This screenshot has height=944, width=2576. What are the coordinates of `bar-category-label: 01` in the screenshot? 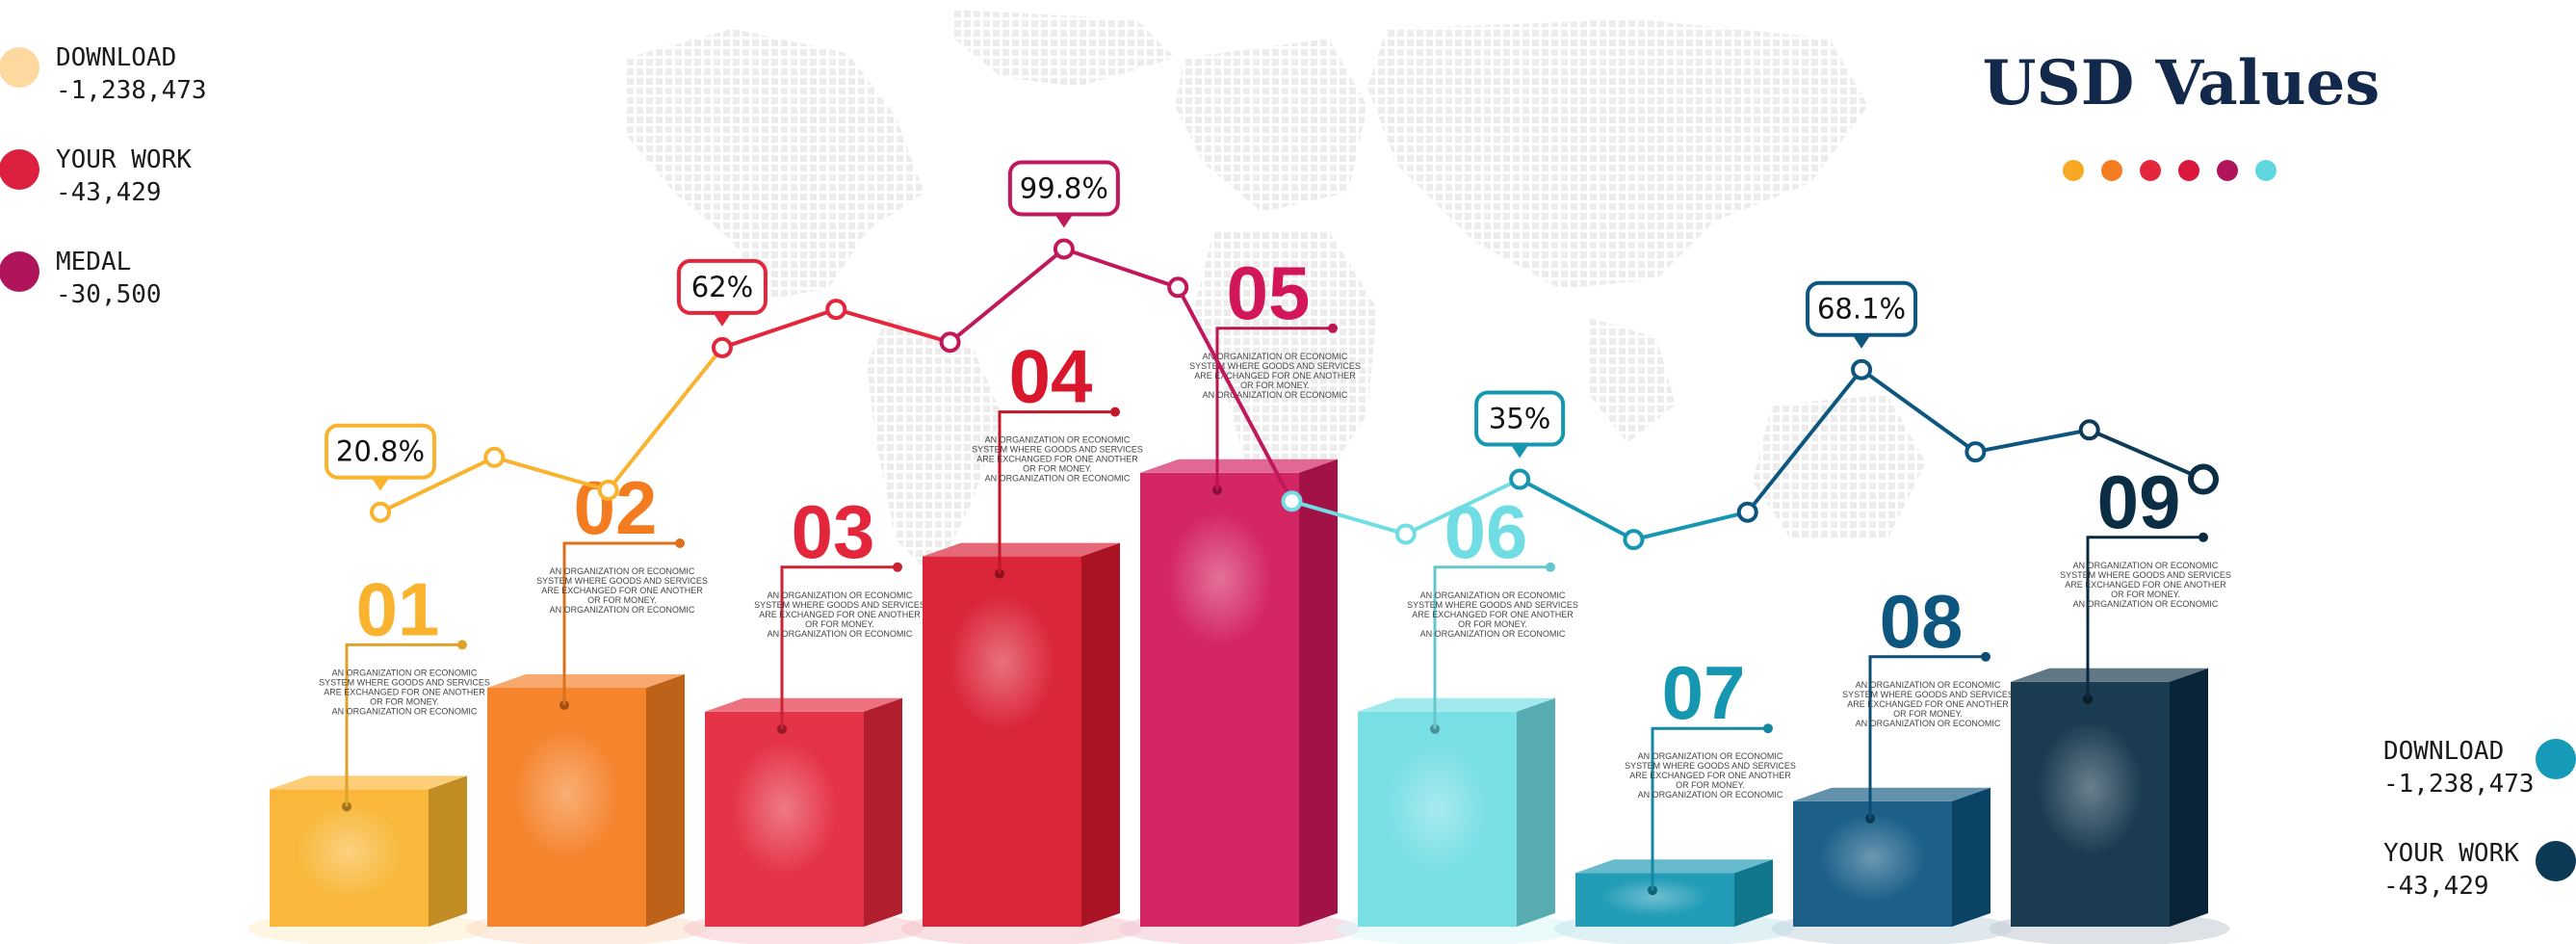 It's located at (398, 608).